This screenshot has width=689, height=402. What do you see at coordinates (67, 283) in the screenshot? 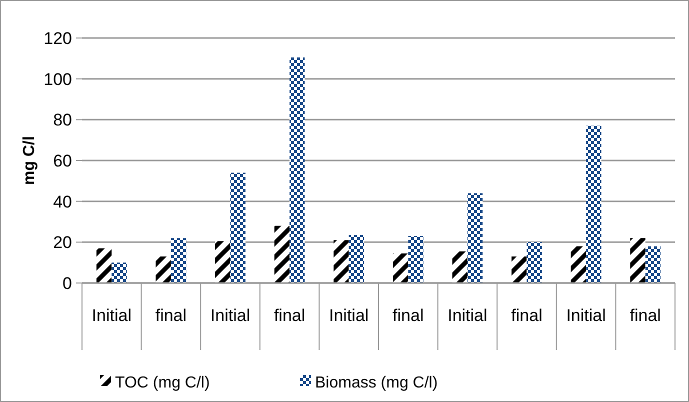
I see `y-tick-label: 0` at bounding box center [67, 283].